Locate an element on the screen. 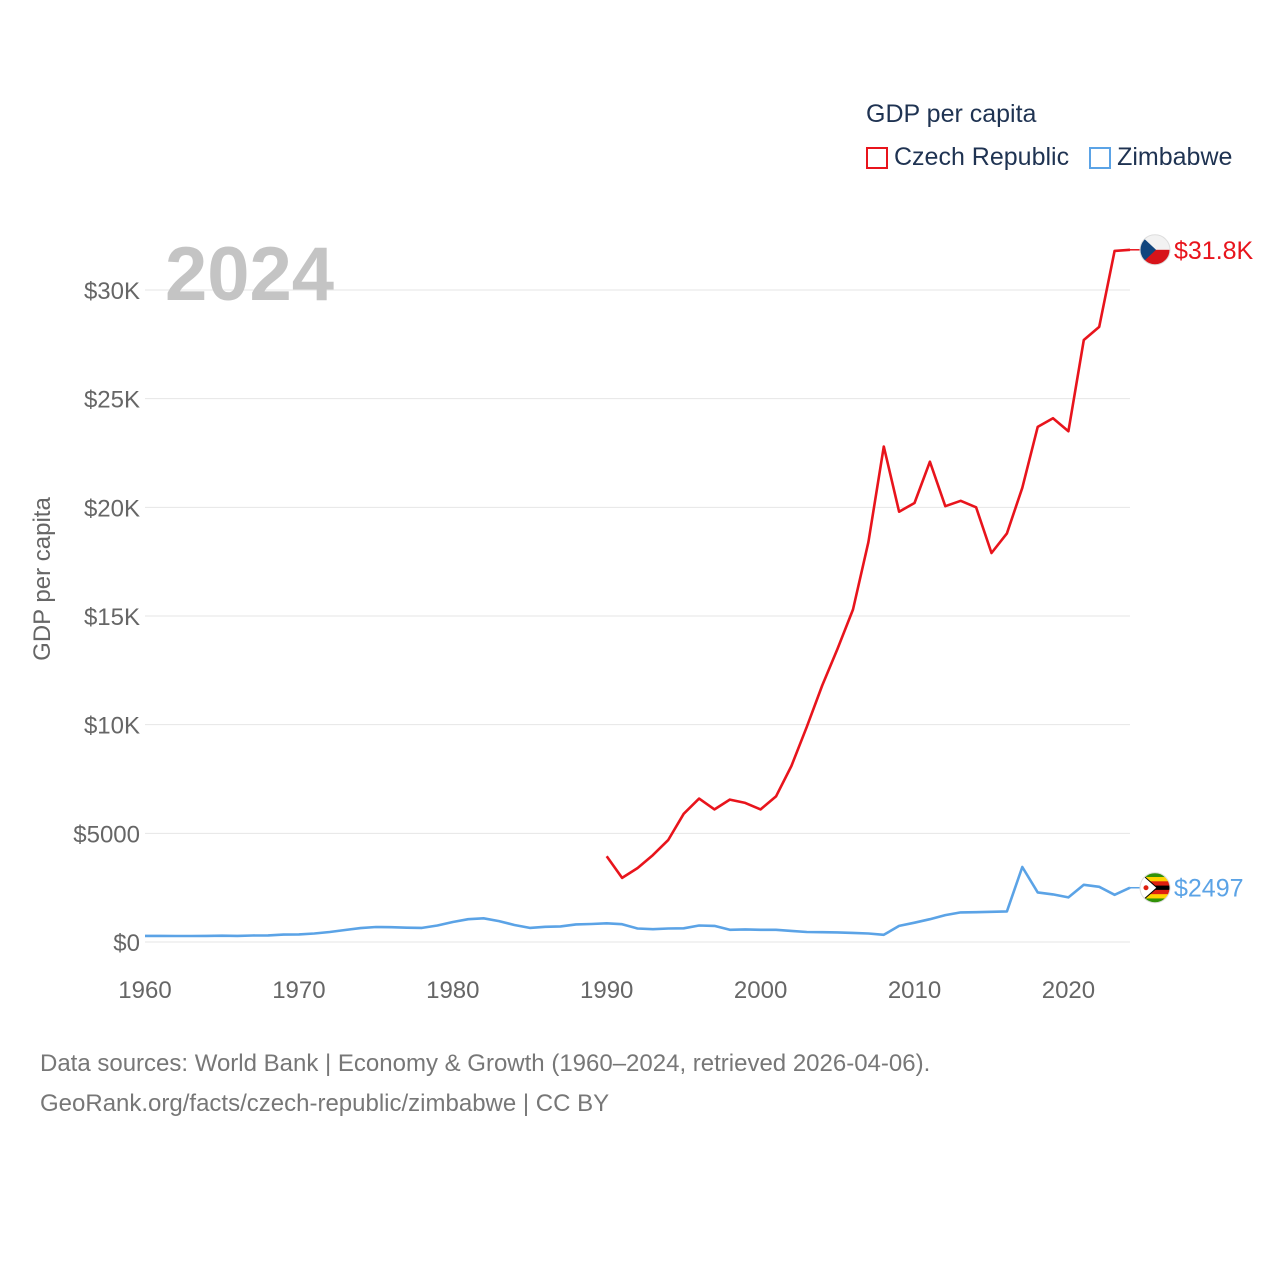 The width and height of the screenshot is (1280, 1280). x-tick-label: 1990 is located at coordinates (606, 990).